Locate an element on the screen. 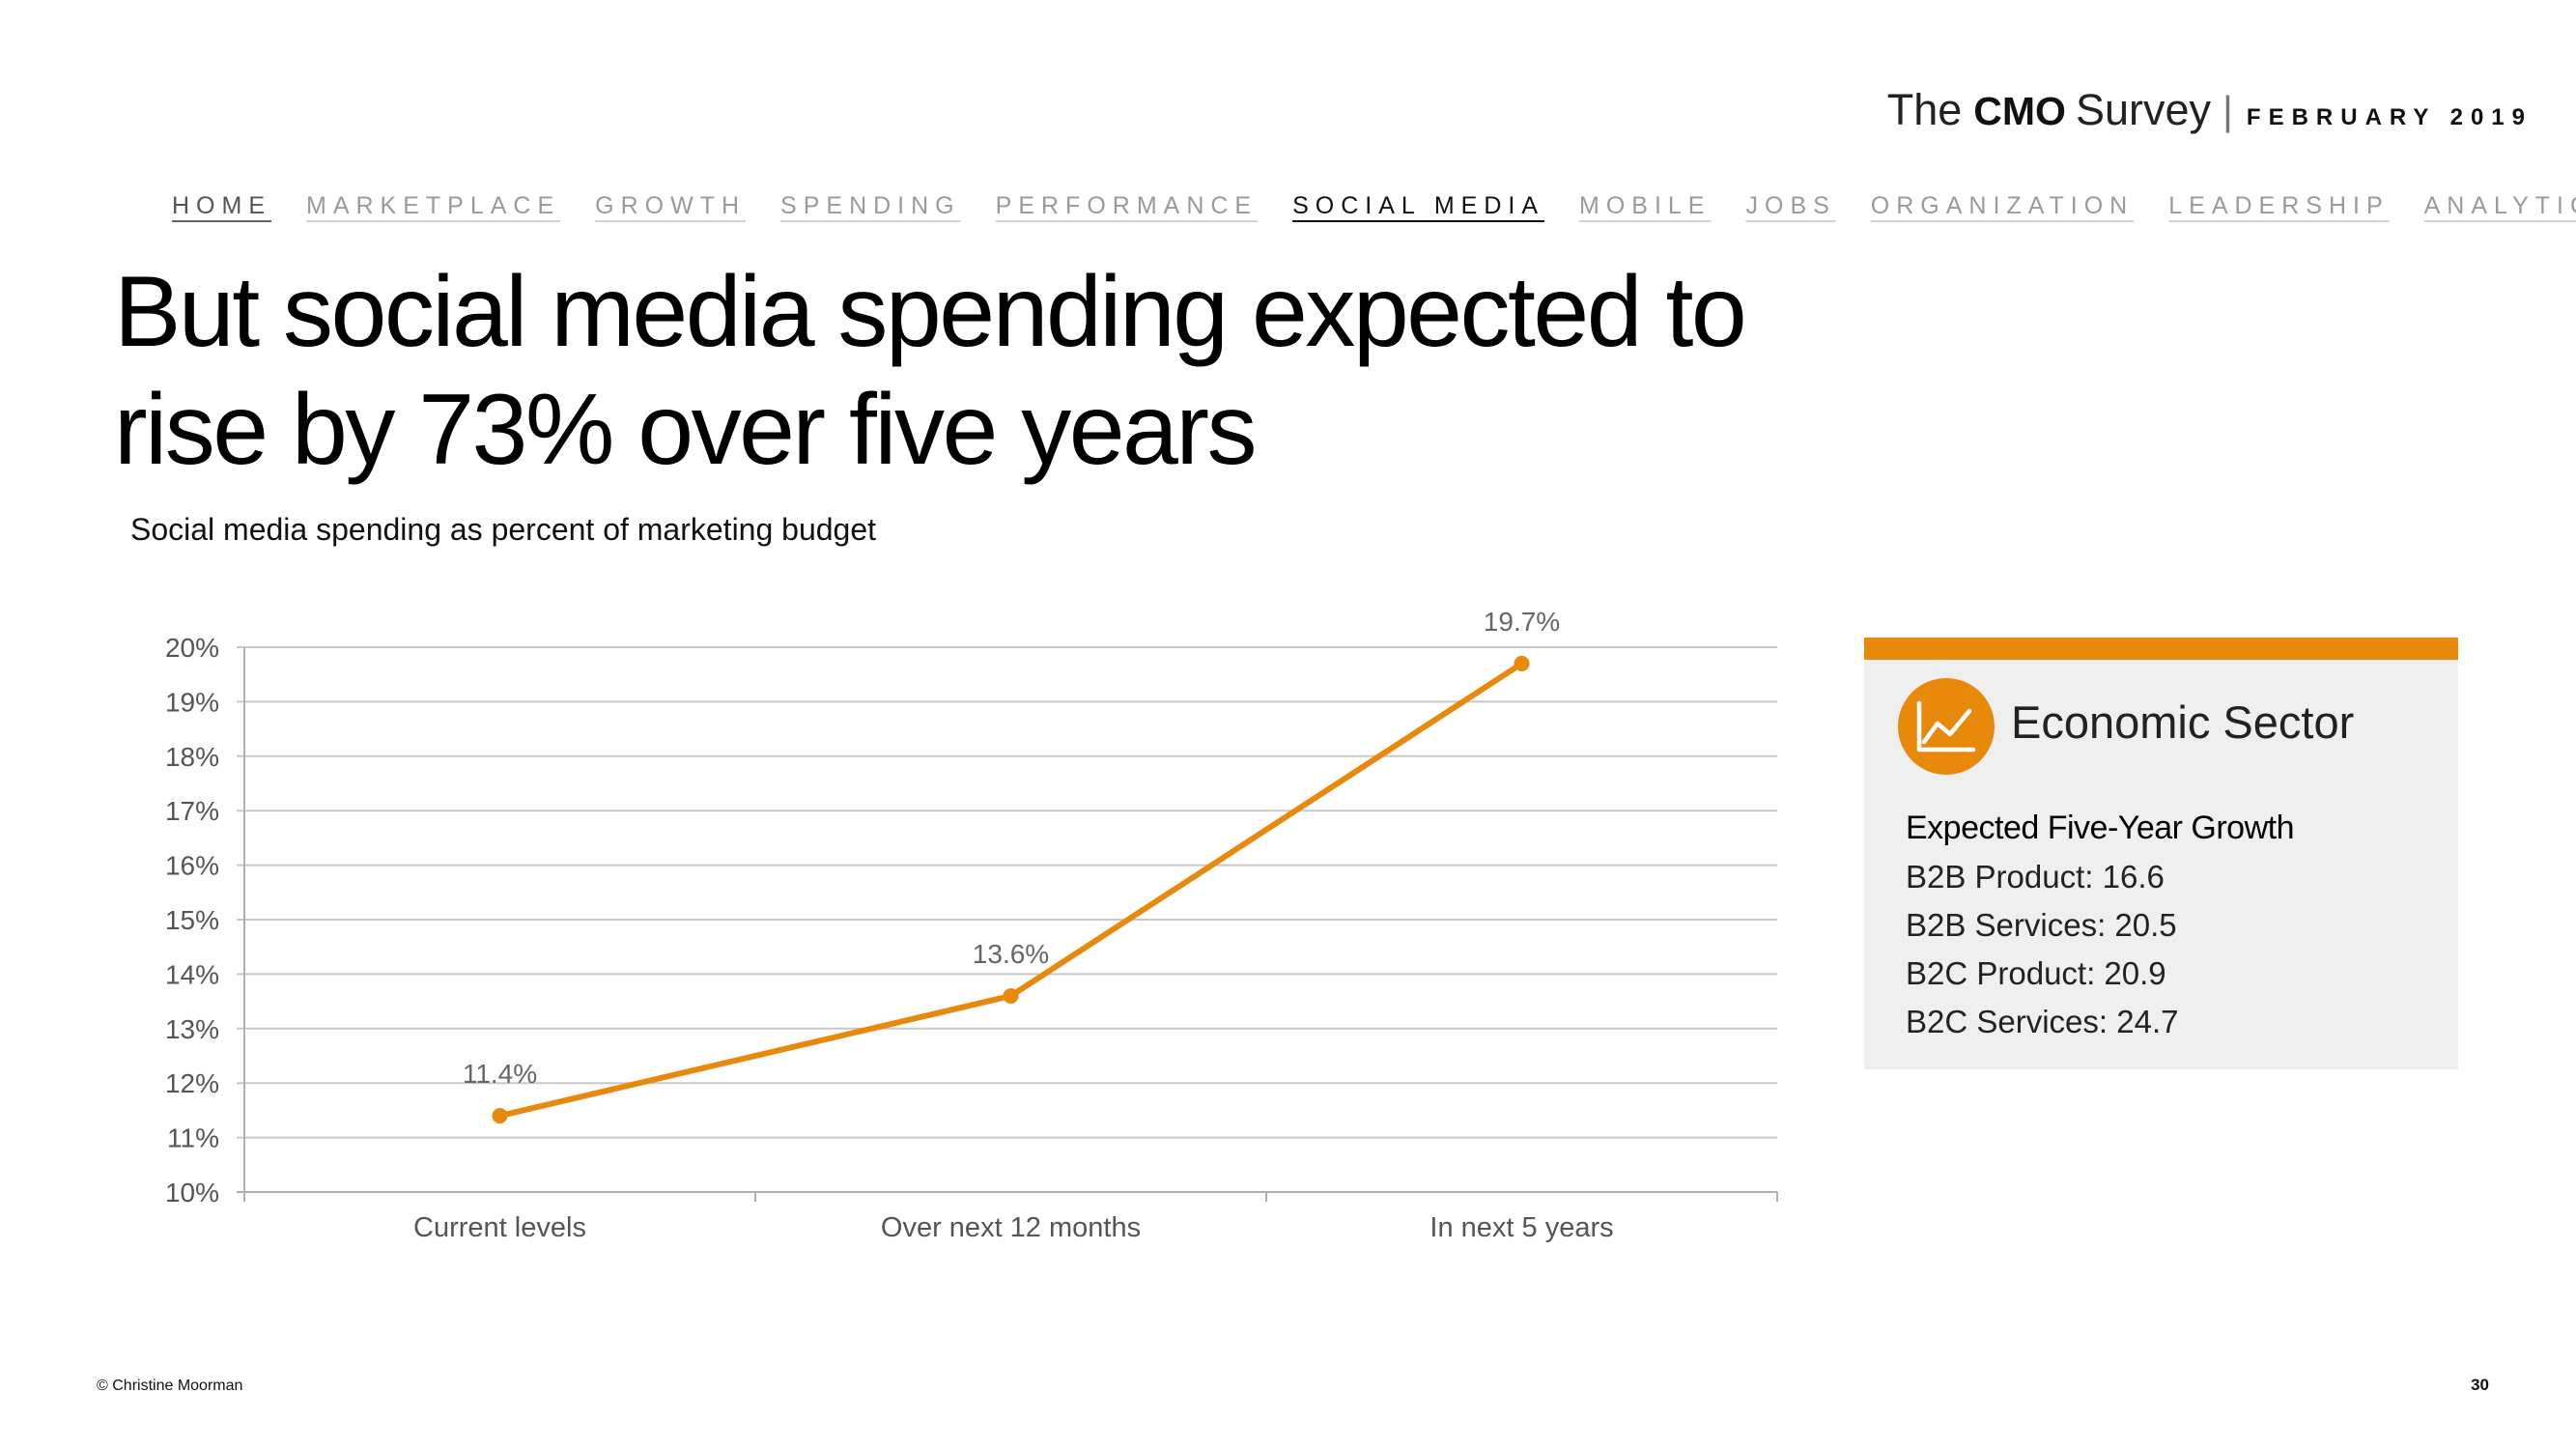  nav-item-organization: ORGANIZATION is located at coordinates (2003, 205).